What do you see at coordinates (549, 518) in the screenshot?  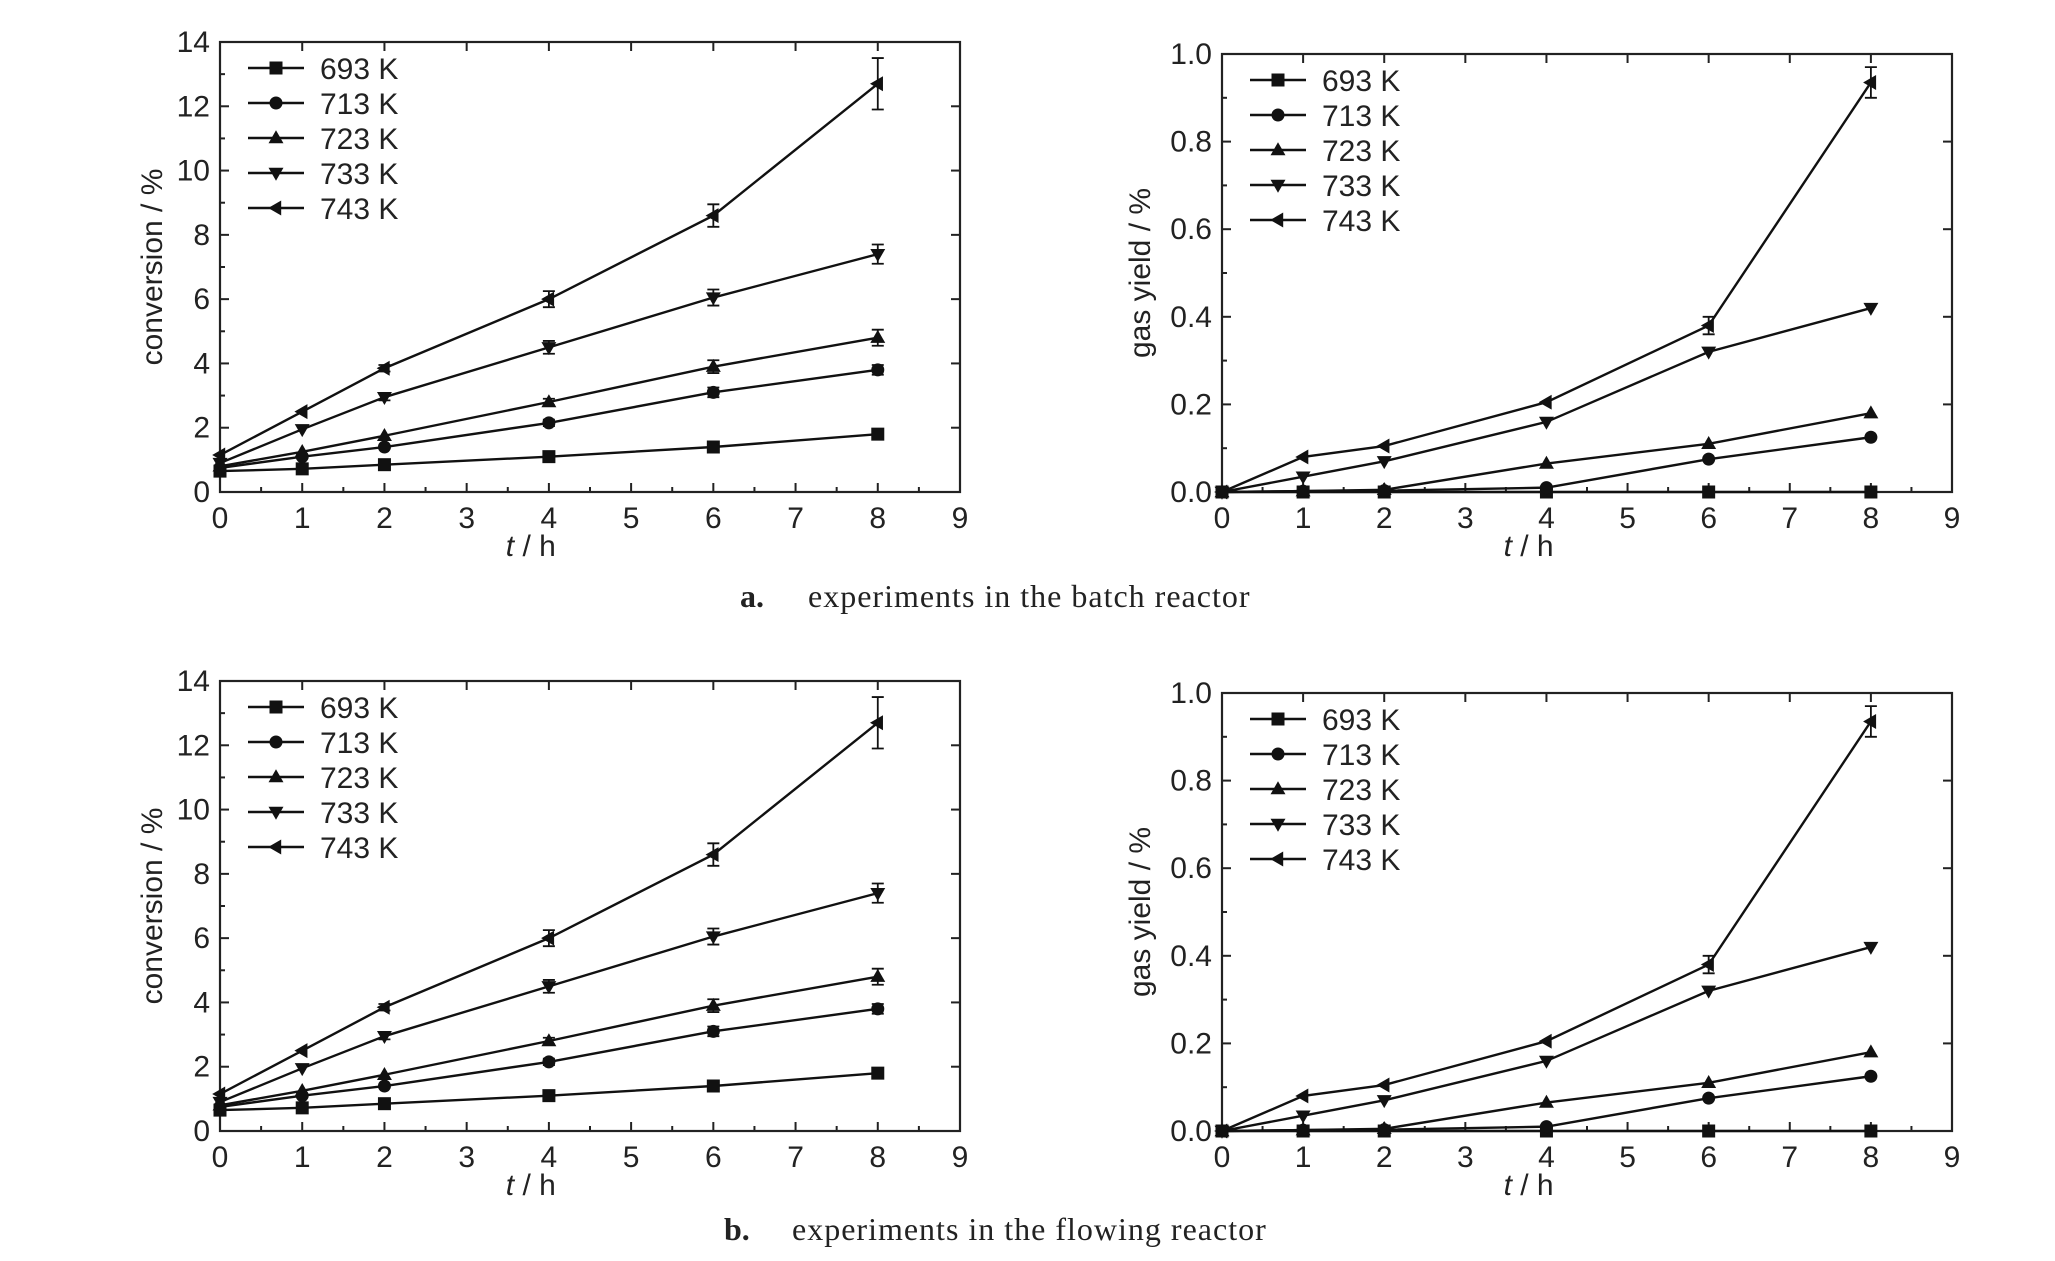 I see `panel0-x-tick-label: 4` at bounding box center [549, 518].